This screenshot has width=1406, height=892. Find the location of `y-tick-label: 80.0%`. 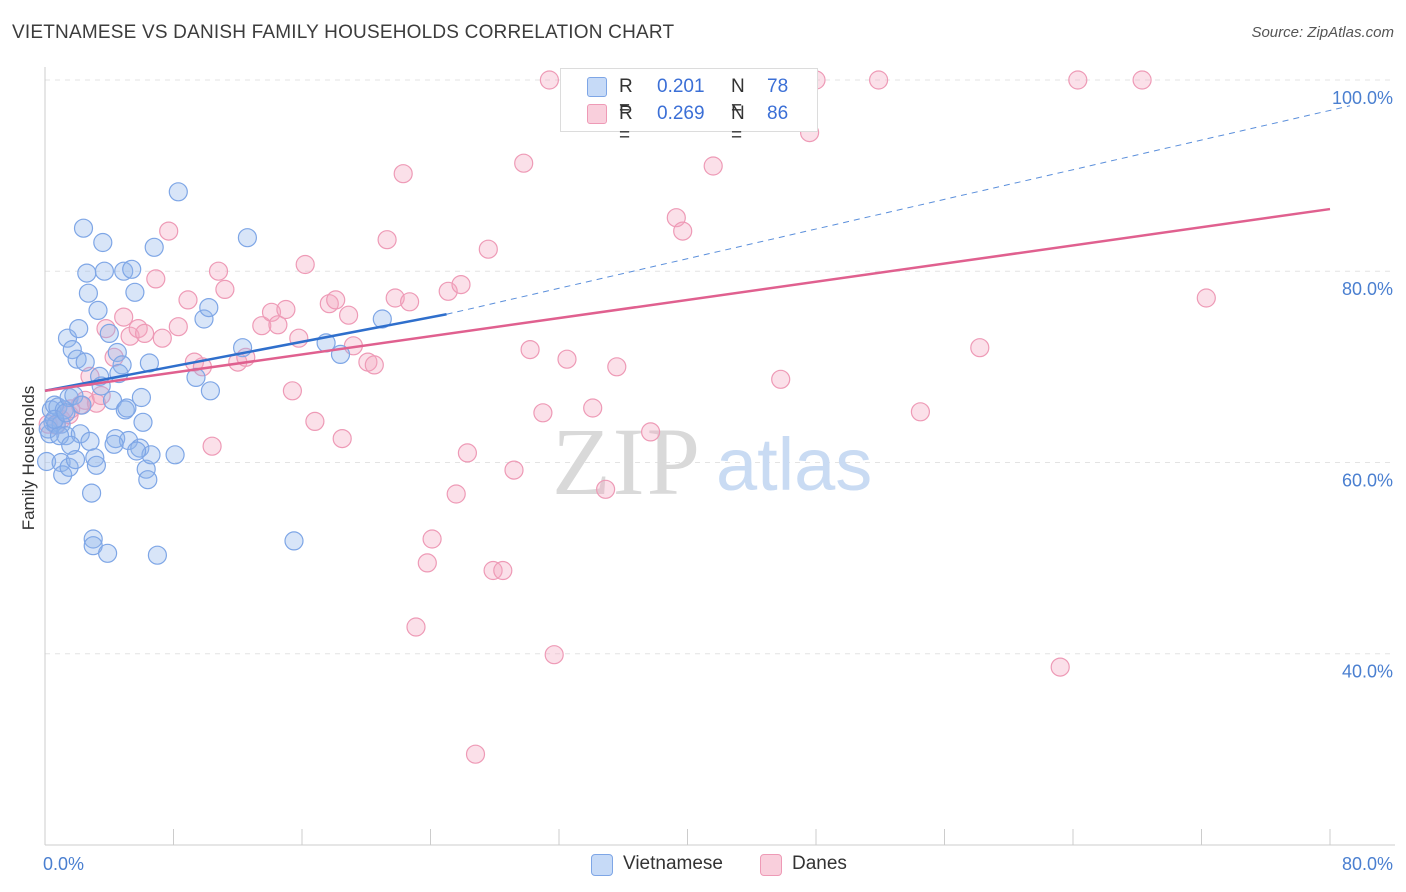

y-tick-label: 80.0% is located at coordinates (1367, 289).